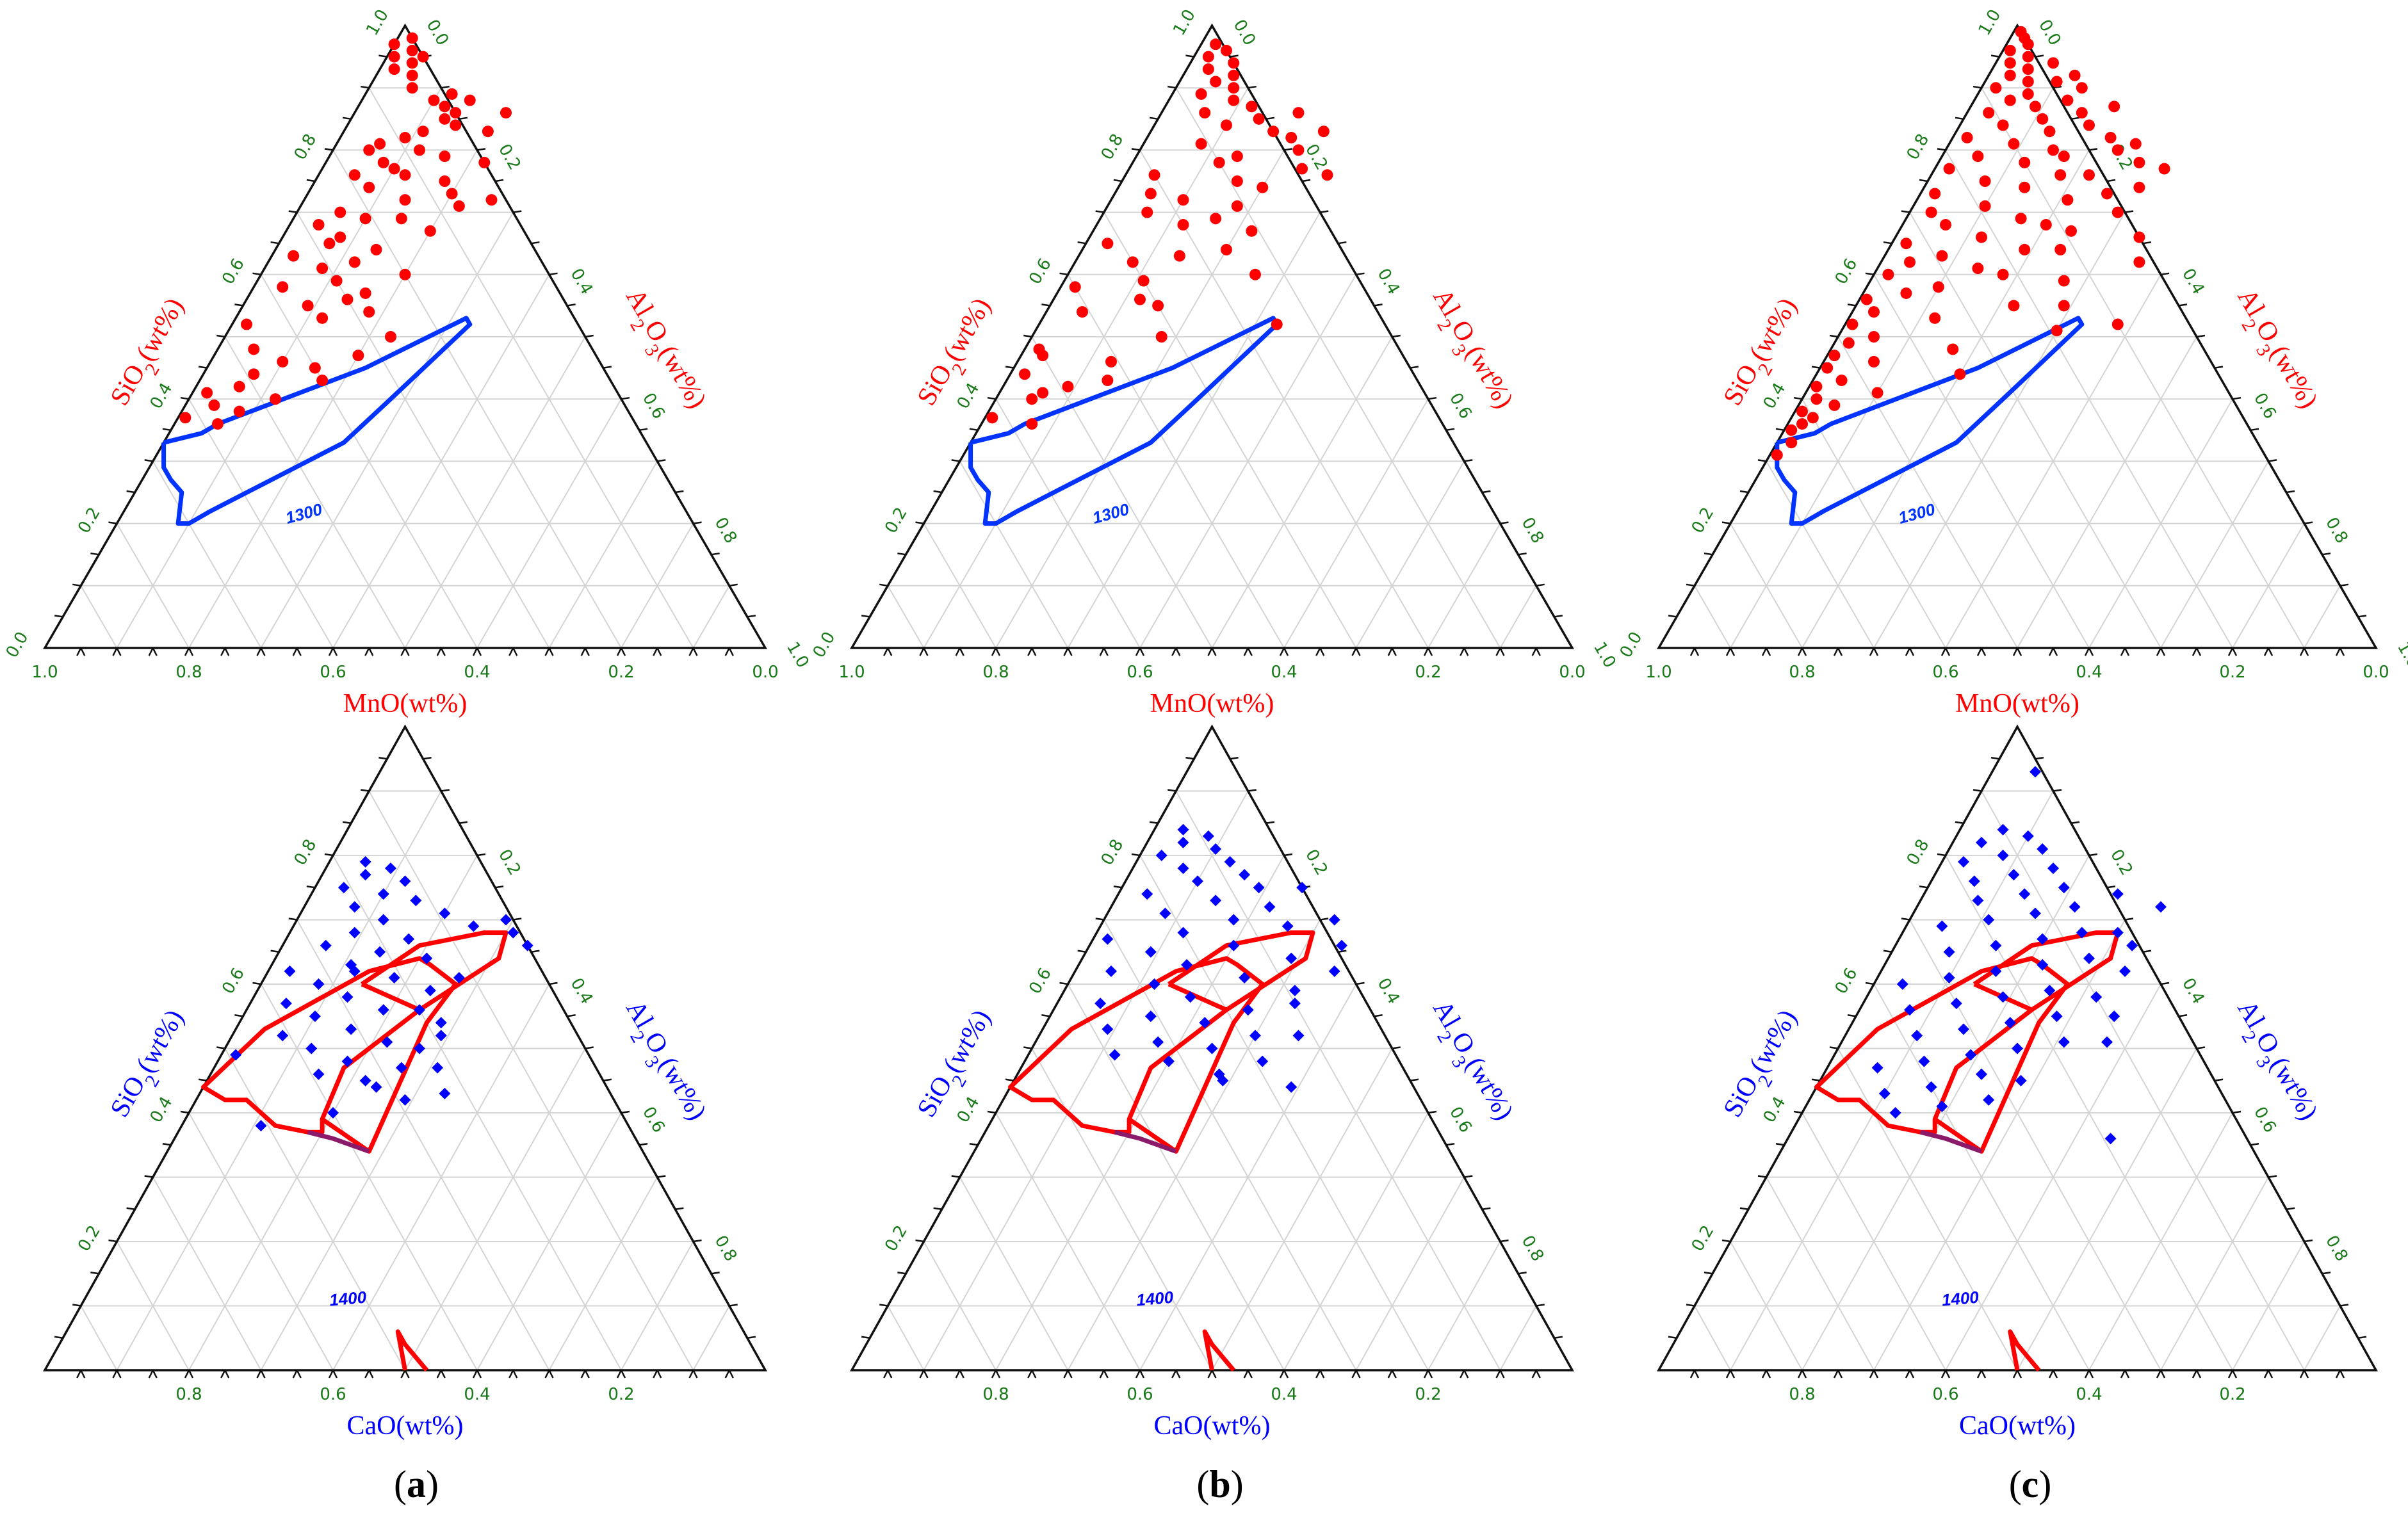  What do you see at coordinates (333, 1394) in the screenshot?
I see `tick-label-bottom: 0.6` at bounding box center [333, 1394].